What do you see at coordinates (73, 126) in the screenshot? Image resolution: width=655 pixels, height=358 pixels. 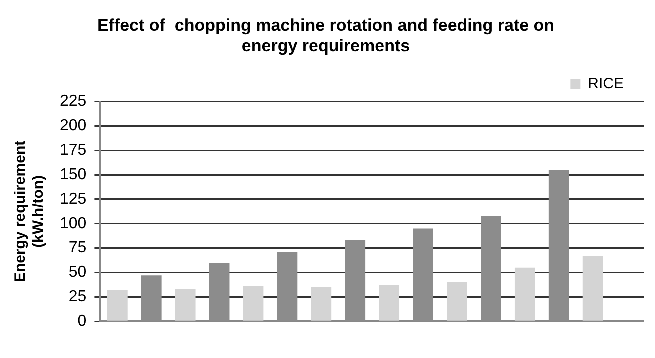 I see `y-tick-label: 200` at bounding box center [73, 126].